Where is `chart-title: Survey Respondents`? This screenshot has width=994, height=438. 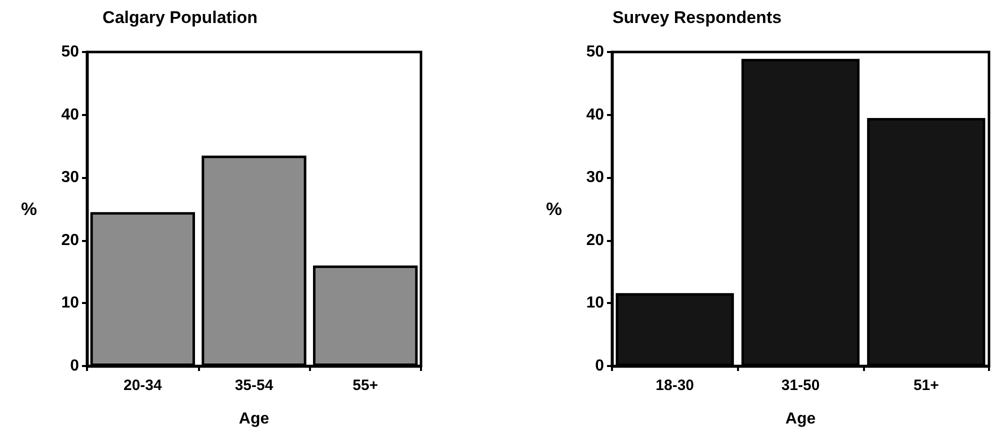
chart-title: Survey Respondents is located at coordinates (697, 17).